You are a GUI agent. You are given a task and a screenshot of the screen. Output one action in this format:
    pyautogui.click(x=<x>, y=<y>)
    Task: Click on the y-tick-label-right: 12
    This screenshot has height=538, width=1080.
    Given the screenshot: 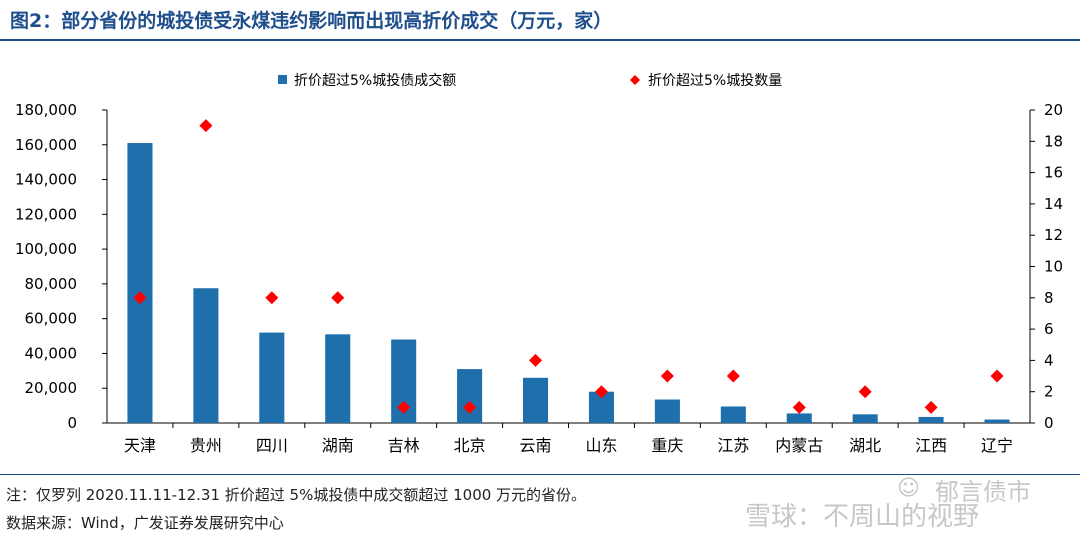 What is the action you would take?
    pyautogui.click(x=1053, y=235)
    